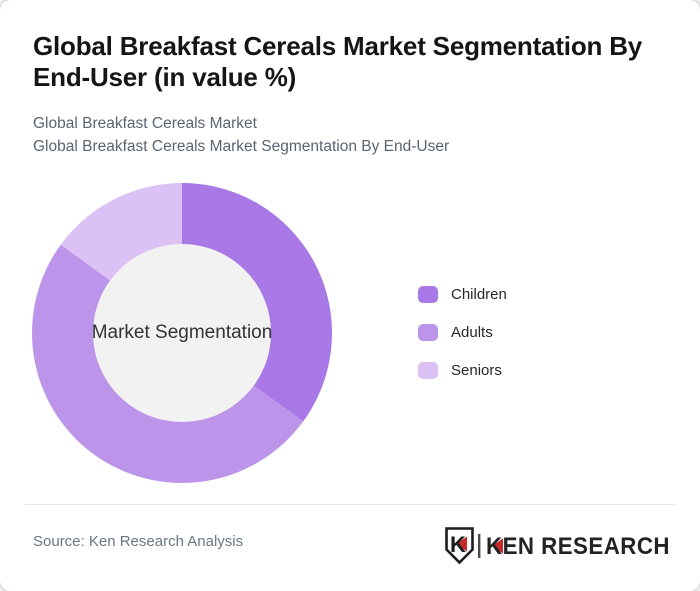  I want to click on legend-item-seniors: Seniors, so click(462, 370).